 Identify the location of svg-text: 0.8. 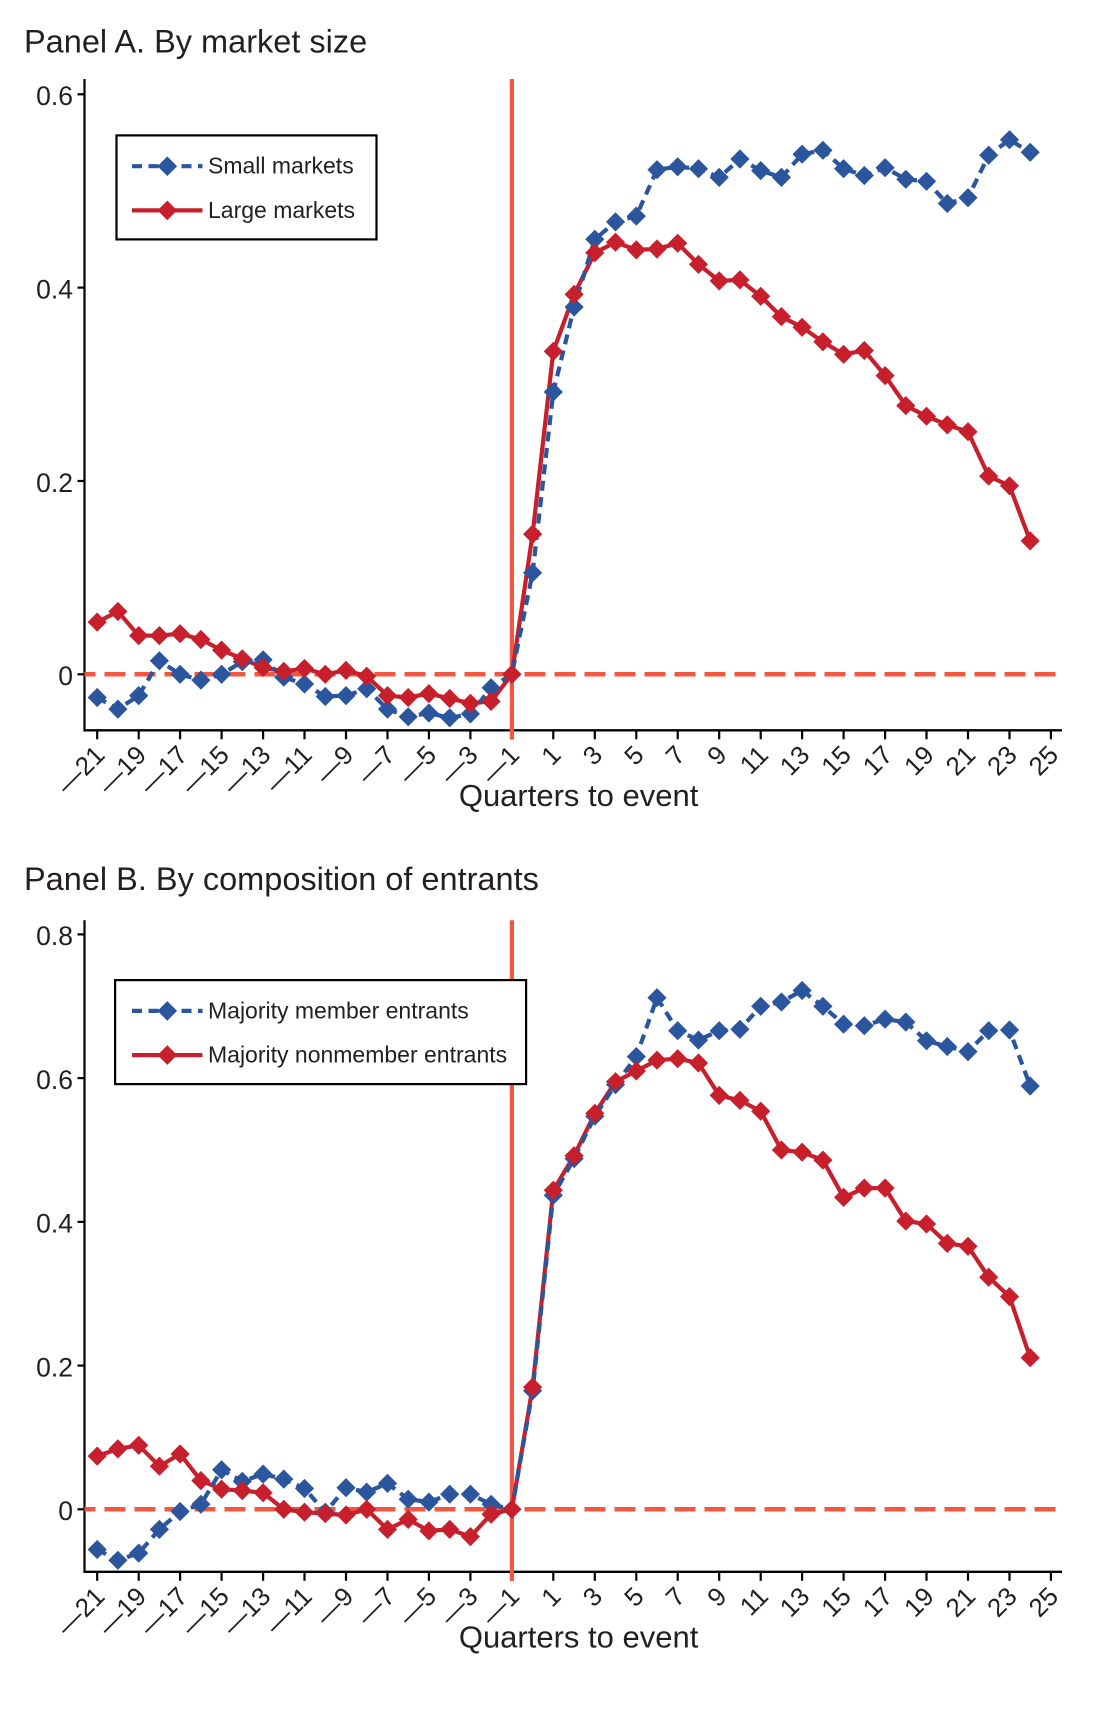
(54, 936).